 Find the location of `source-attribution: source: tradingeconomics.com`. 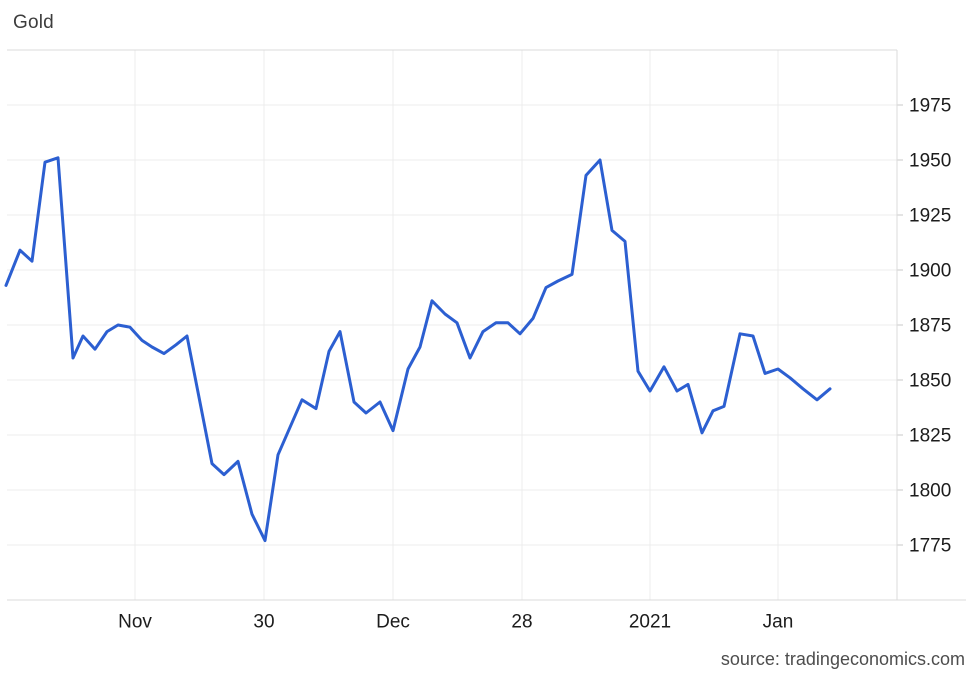

source-attribution: source: tradingeconomics.com is located at coordinates (842, 659).